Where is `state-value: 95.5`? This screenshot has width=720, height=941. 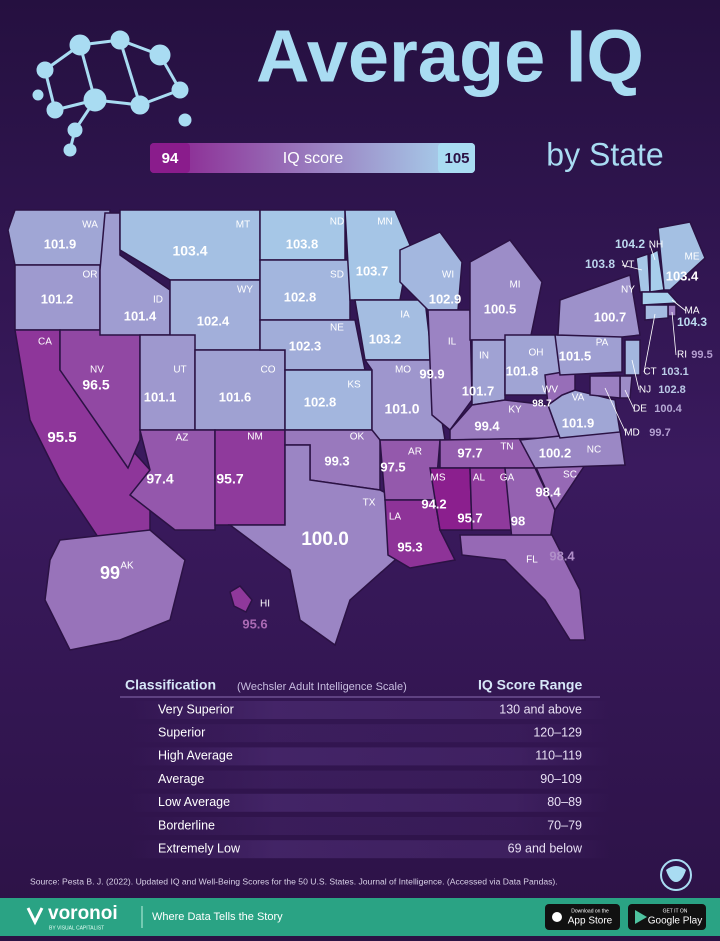
state-value: 95.5 is located at coordinates (61, 437).